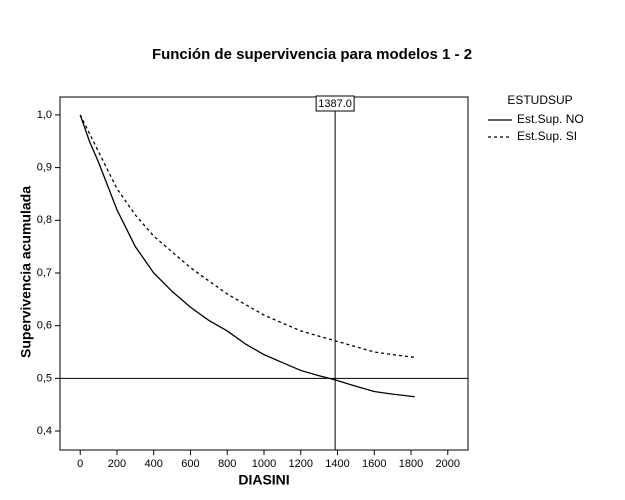 This screenshot has height=500, width=625. I want to click on y-tick-label: 0,8, so click(44, 220).